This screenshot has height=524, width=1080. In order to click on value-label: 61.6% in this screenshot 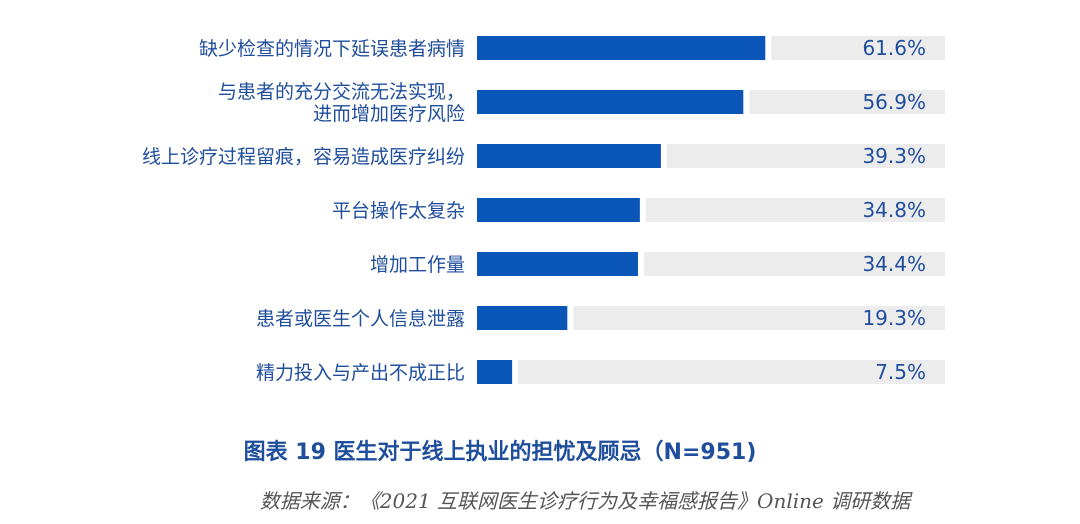, I will do `click(894, 48)`.